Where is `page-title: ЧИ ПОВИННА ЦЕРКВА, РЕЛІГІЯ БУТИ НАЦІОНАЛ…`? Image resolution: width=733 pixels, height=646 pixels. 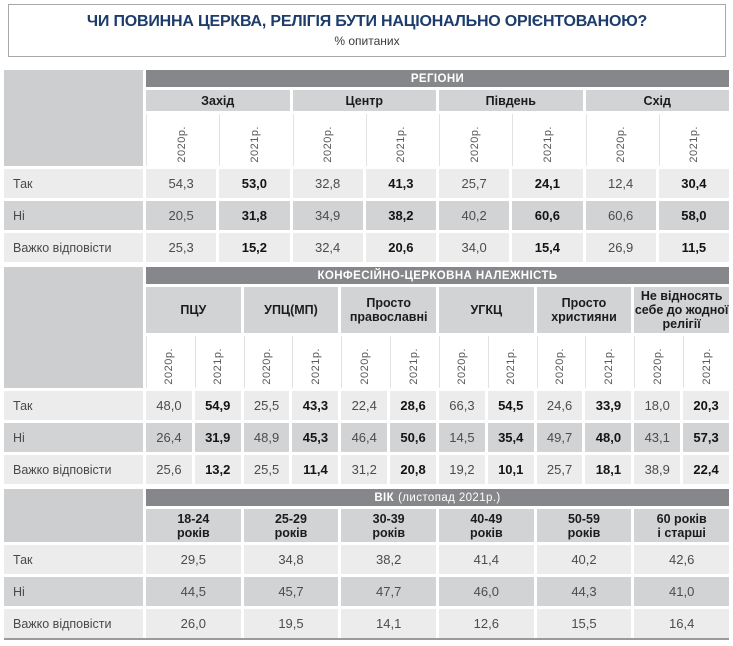
page-title: ЧИ ПОВИННА ЦЕРКВА, РЕЛІГІЯ БУТИ НАЦІОНАЛ… is located at coordinates (367, 21).